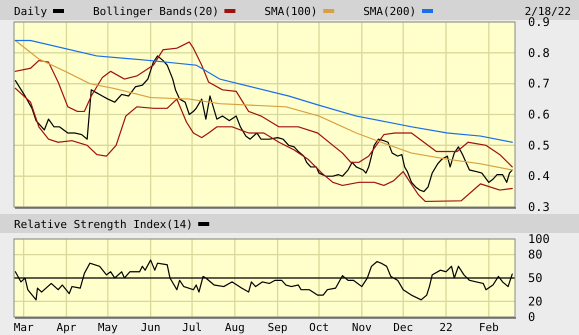 This screenshot has width=579, height=335. I want to click on y-tick-label: 0.3, so click(539, 207).